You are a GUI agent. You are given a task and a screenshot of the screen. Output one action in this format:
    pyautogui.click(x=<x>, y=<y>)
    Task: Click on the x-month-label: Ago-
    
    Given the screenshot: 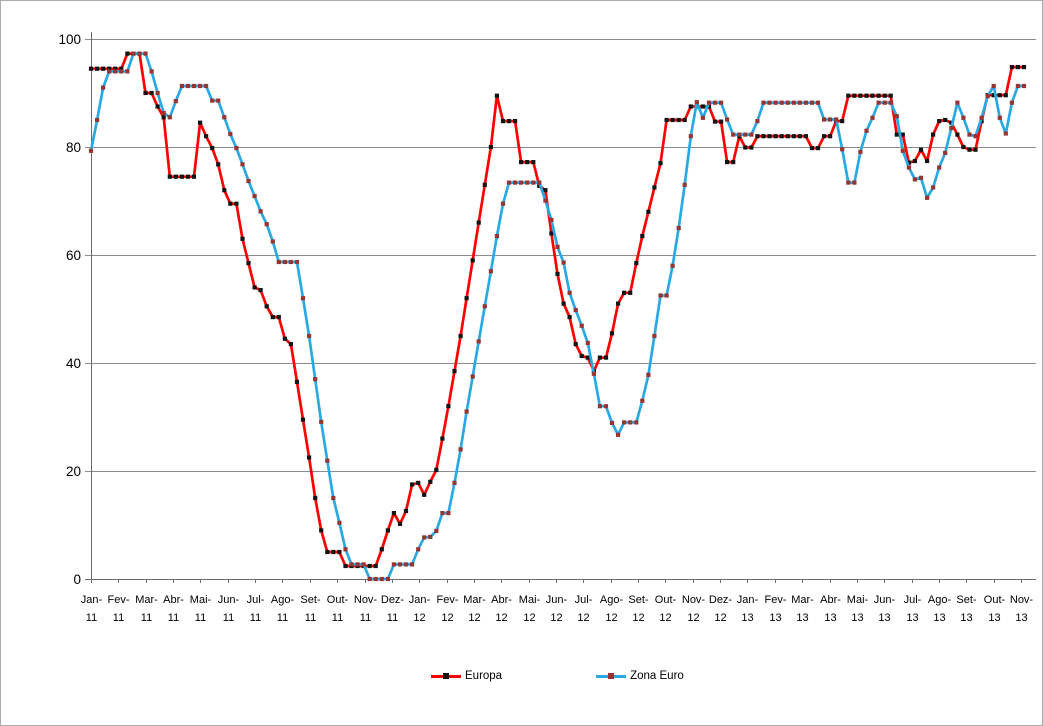 What is the action you would take?
    pyautogui.click(x=612, y=600)
    